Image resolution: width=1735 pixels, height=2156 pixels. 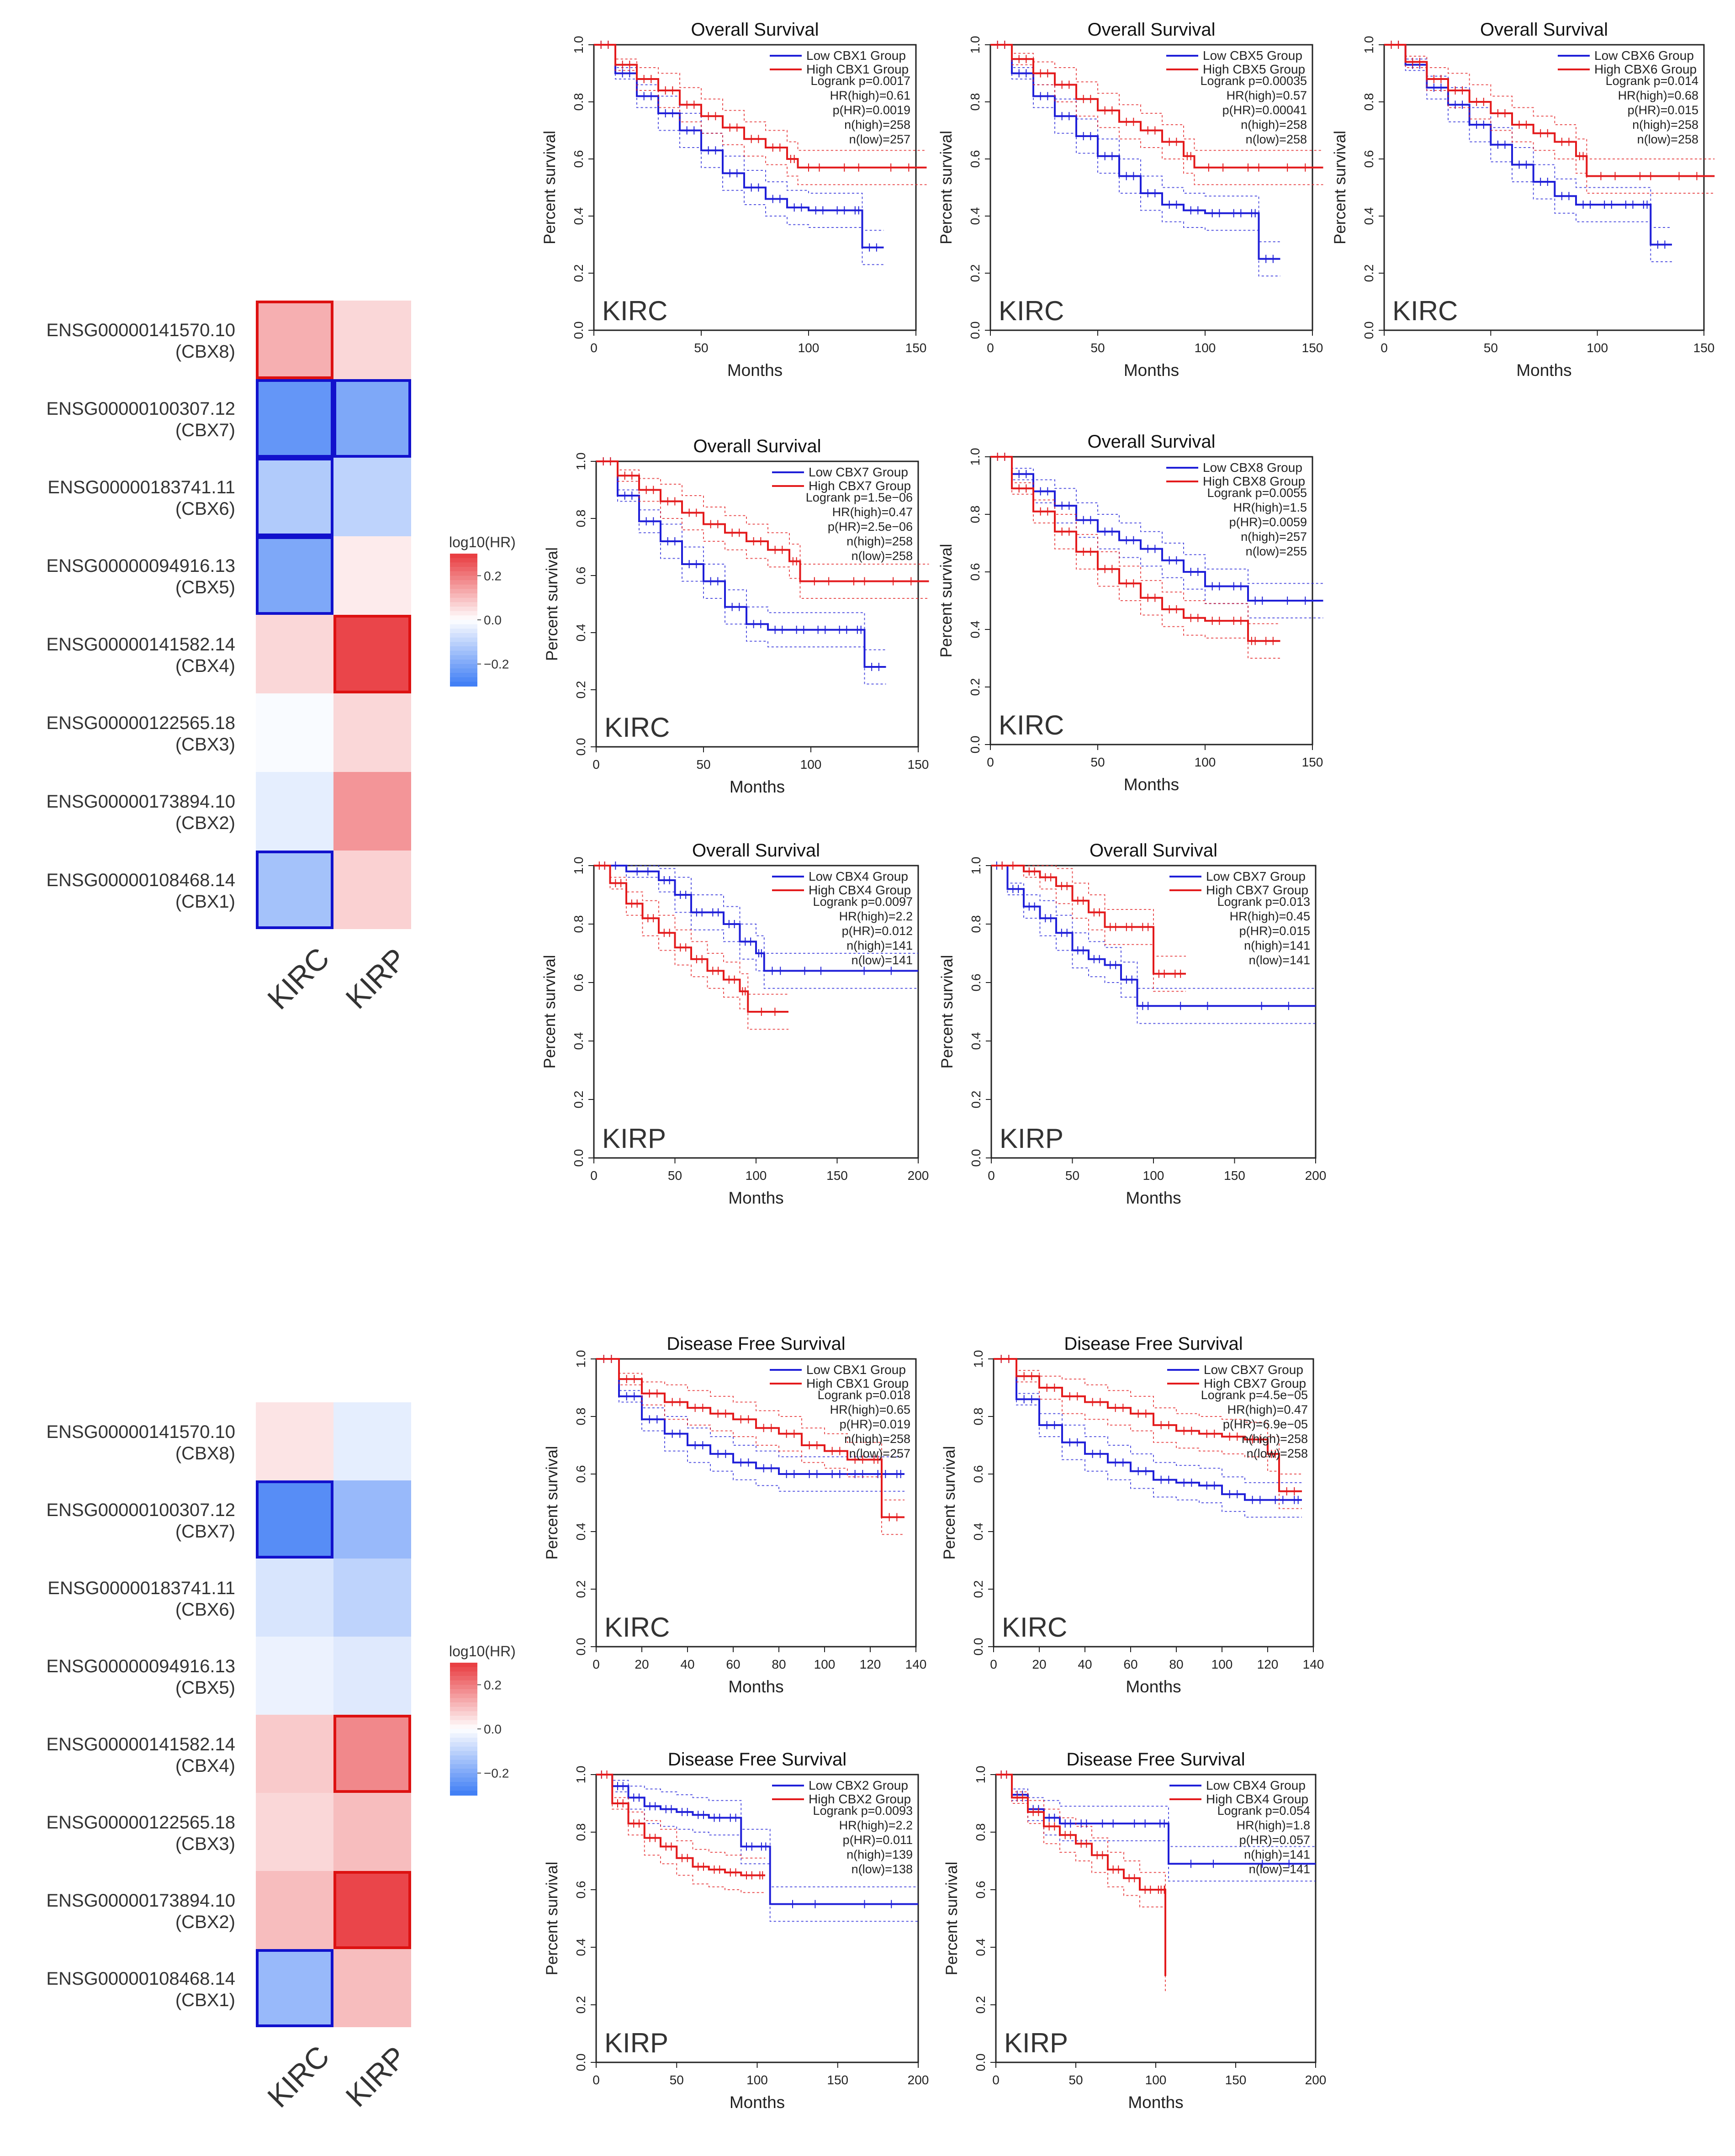 What do you see at coordinates (1275, 931) in the screenshot?
I see `stat-text: p(HR)=0.015` at bounding box center [1275, 931].